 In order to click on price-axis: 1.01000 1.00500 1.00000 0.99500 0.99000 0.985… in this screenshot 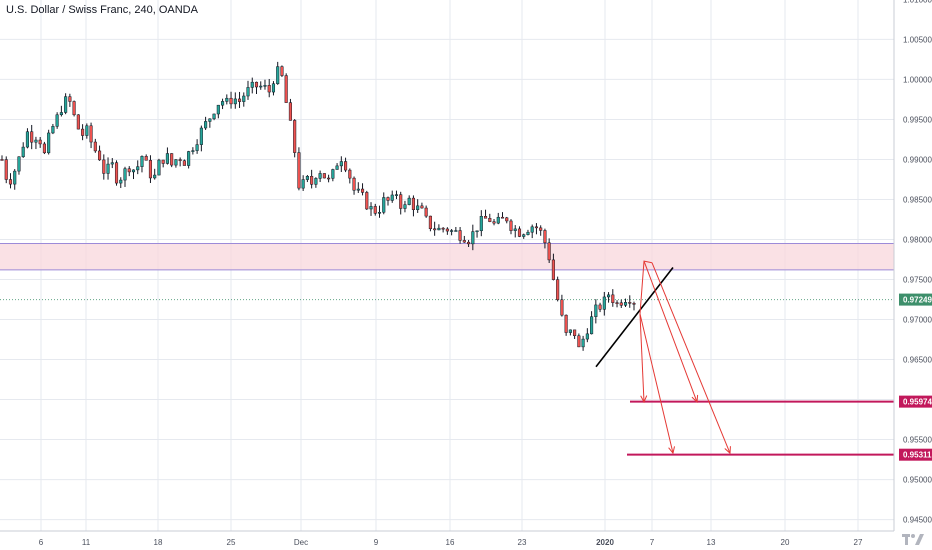, I will do `click(915, 262)`.